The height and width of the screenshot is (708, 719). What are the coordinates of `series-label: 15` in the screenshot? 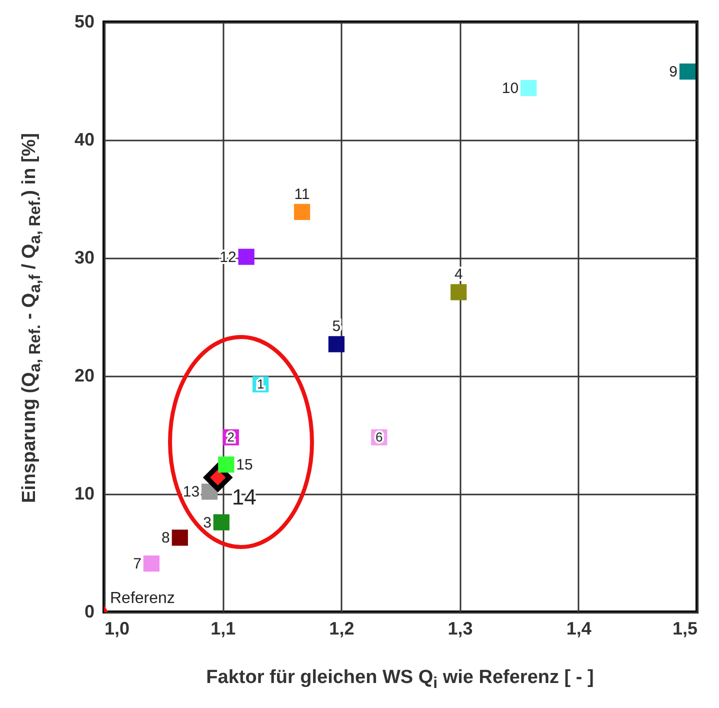 It's located at (244, 465).